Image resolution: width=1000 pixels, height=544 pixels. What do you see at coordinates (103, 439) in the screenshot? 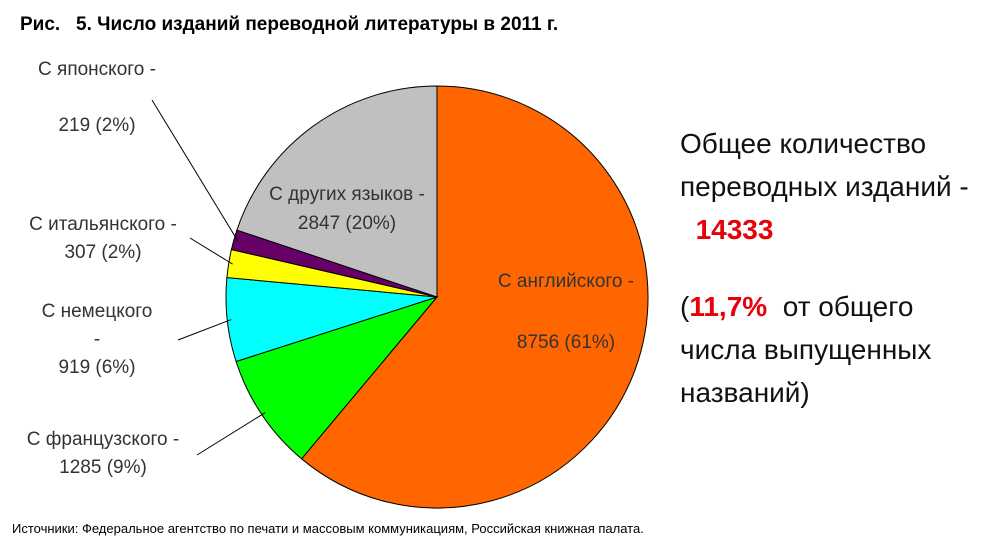
I see `slice-label: С французского -` at bounding box center [103, 439].